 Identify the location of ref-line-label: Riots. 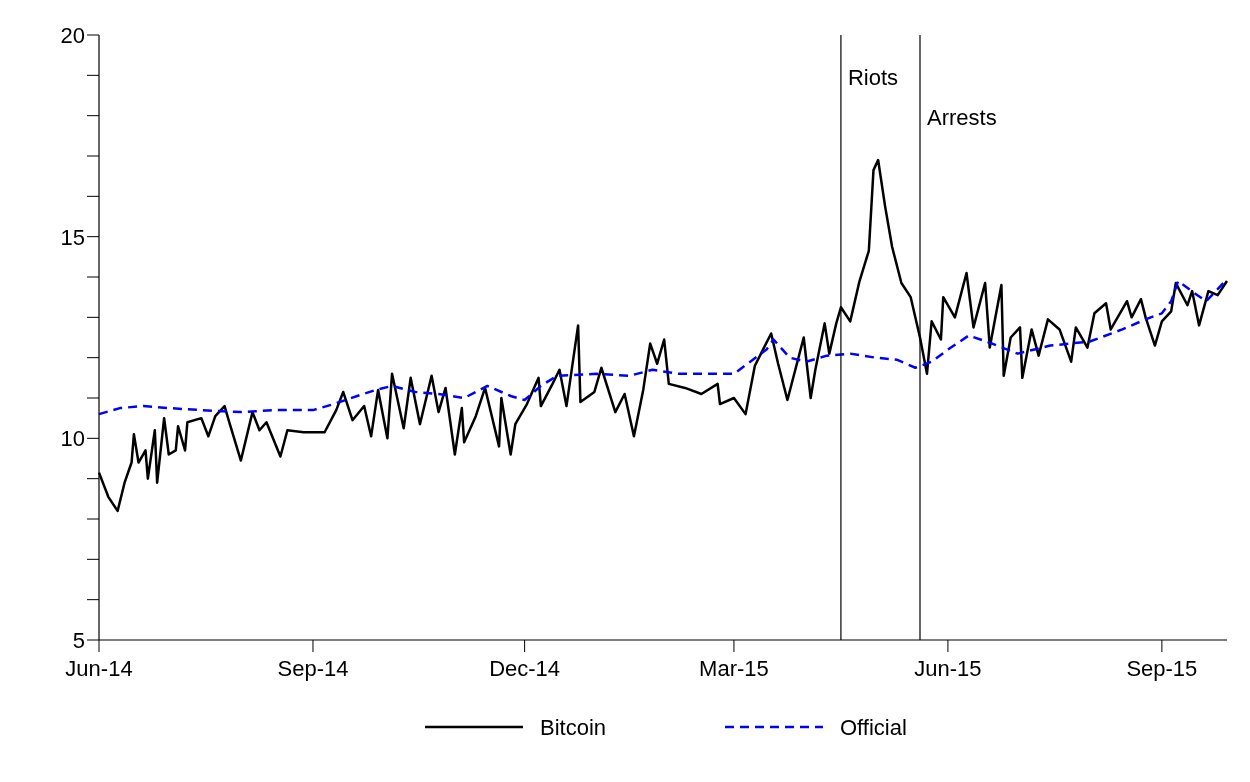
(873, 77).